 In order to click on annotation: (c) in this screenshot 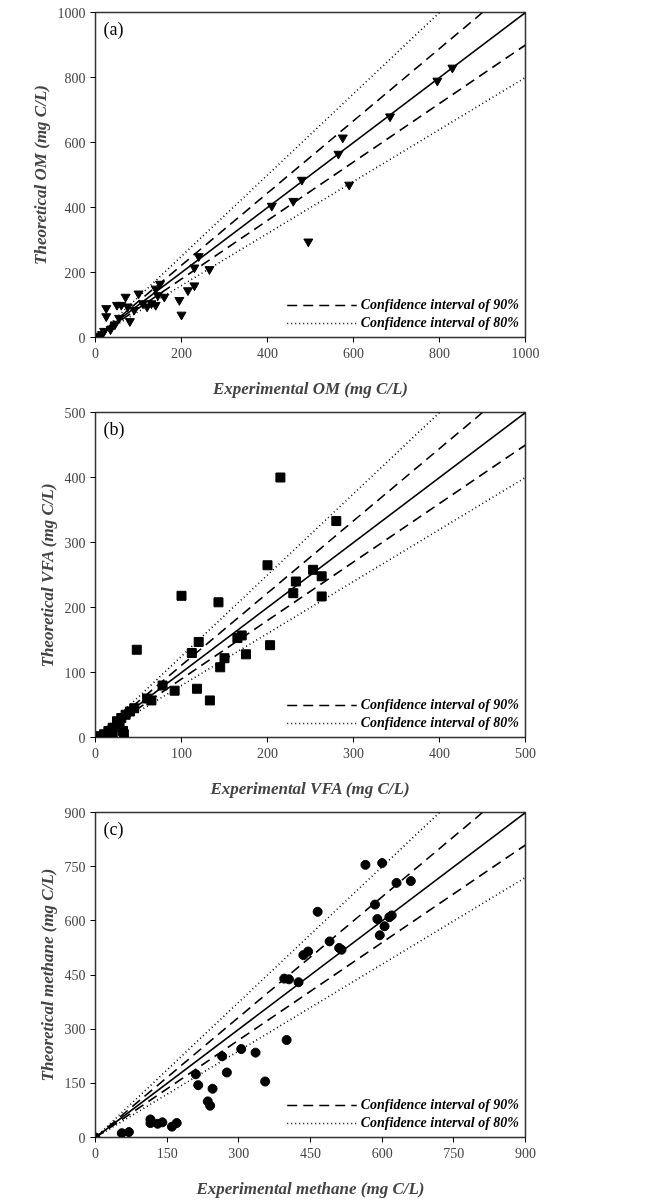, I will do `click(113, 829)`.